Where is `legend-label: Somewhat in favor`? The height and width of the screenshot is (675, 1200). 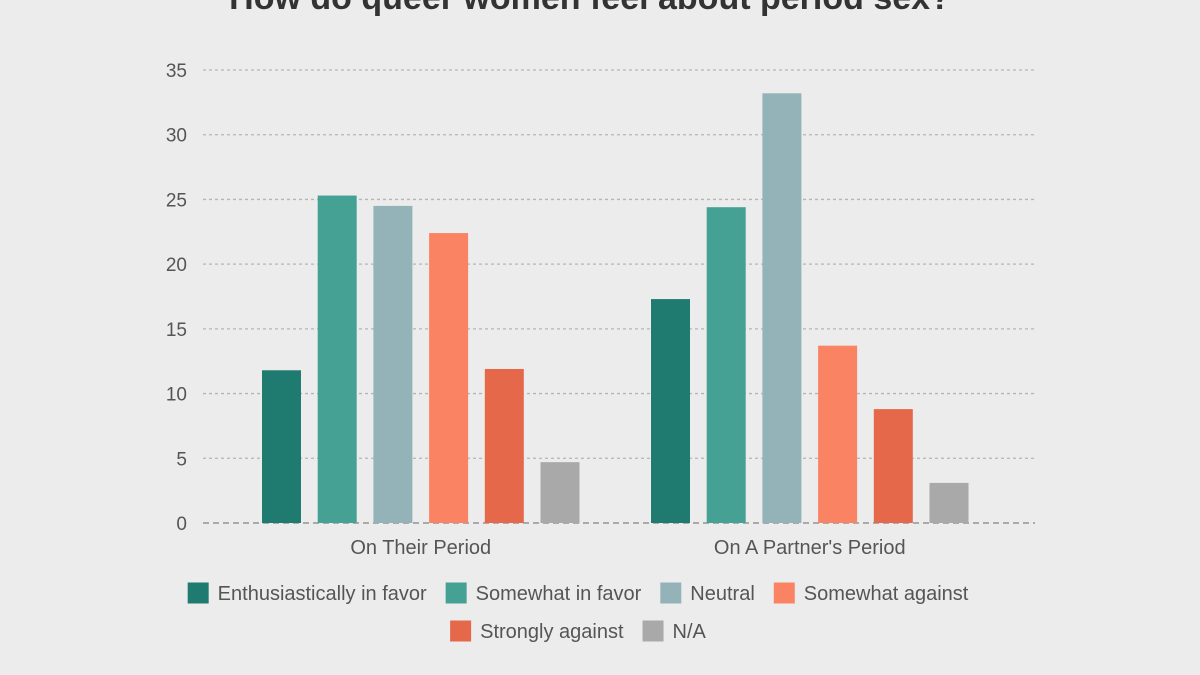
legend-label: Somewhat in favor is located at coordinates (559, 594).